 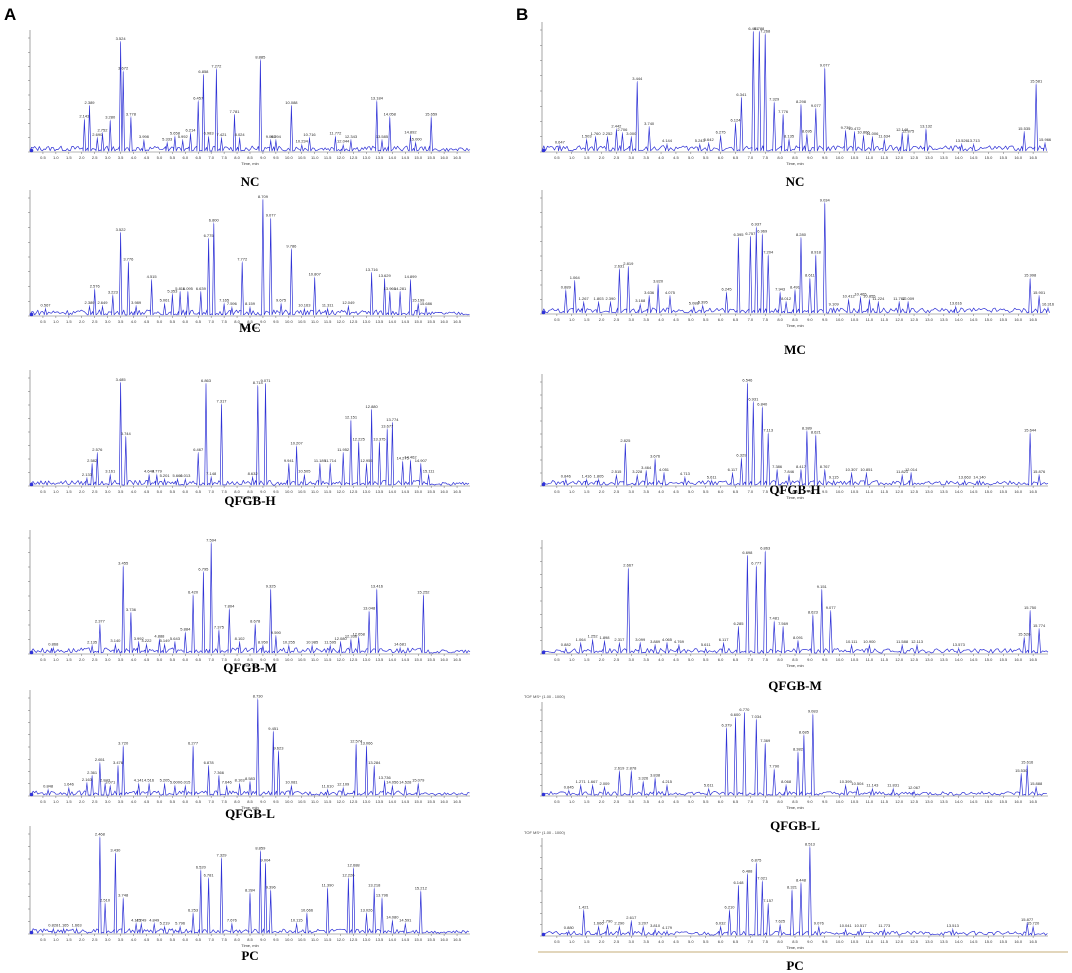 What do you see at coordinates (522, 14) in the screenshot?
I see `panel-label-b: B` at bounding box center [522, 14].